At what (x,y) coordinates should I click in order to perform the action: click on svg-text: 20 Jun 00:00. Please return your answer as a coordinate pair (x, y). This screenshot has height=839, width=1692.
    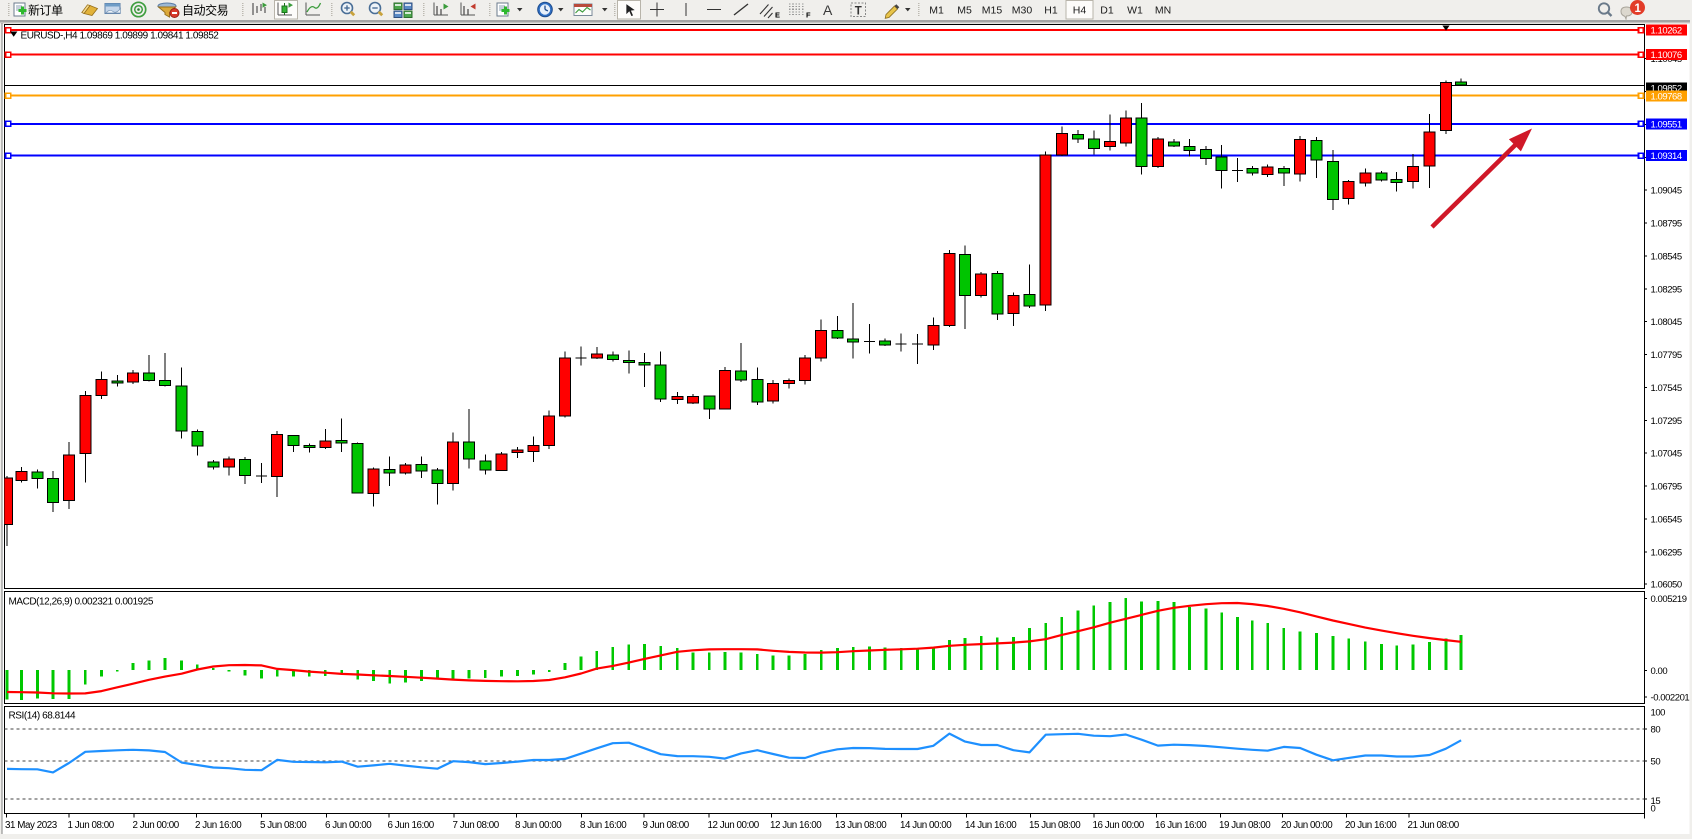
    Looking at the image, I should click on (1307, 825).